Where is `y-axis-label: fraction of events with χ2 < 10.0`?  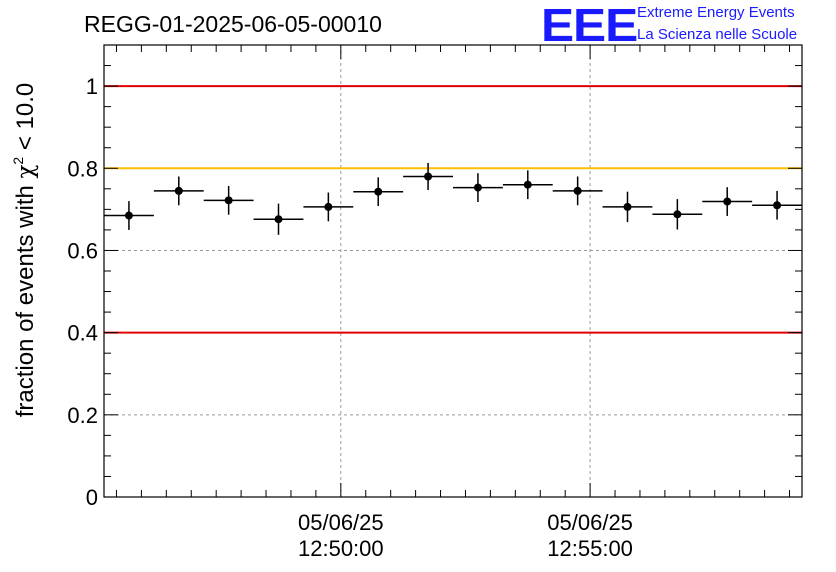
y-axis-label: fraction of events with χ2 < 10.0 is located at coordinates (24, 250).